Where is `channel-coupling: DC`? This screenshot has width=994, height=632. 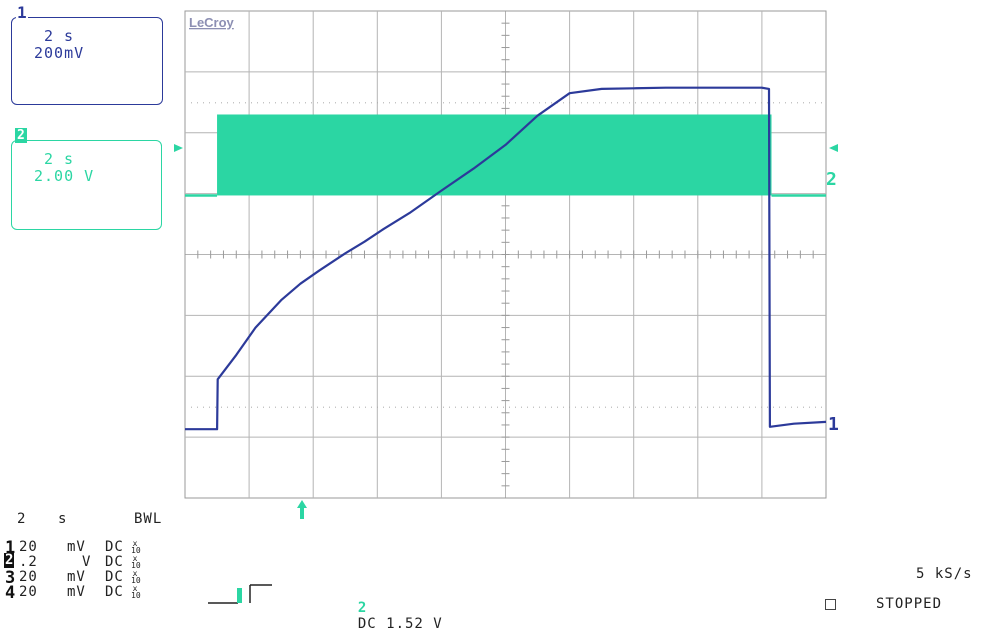 channel-coupling: DC is located at coordinates (114, 577).